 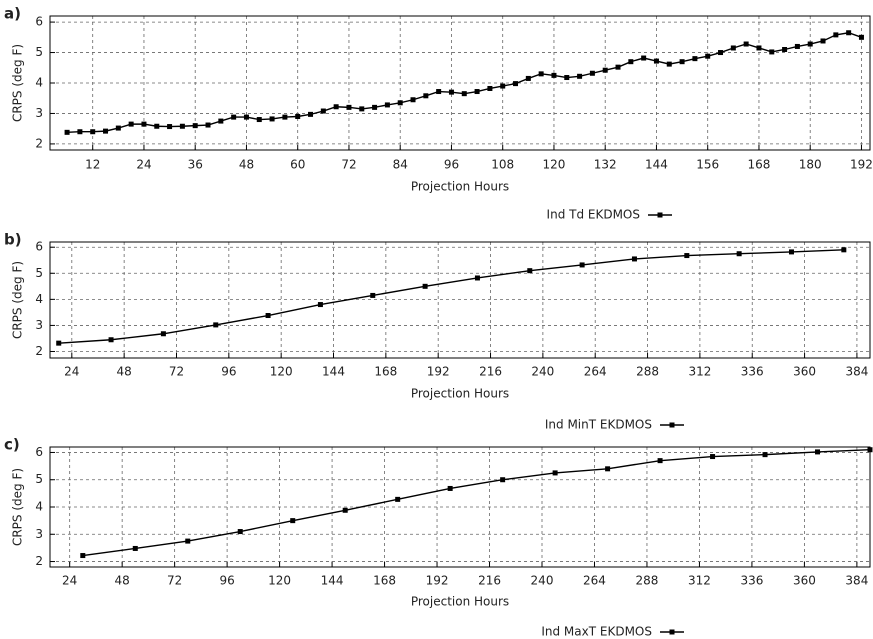 I want to click on x-tick-label: 24, so click(x=69, y=581).